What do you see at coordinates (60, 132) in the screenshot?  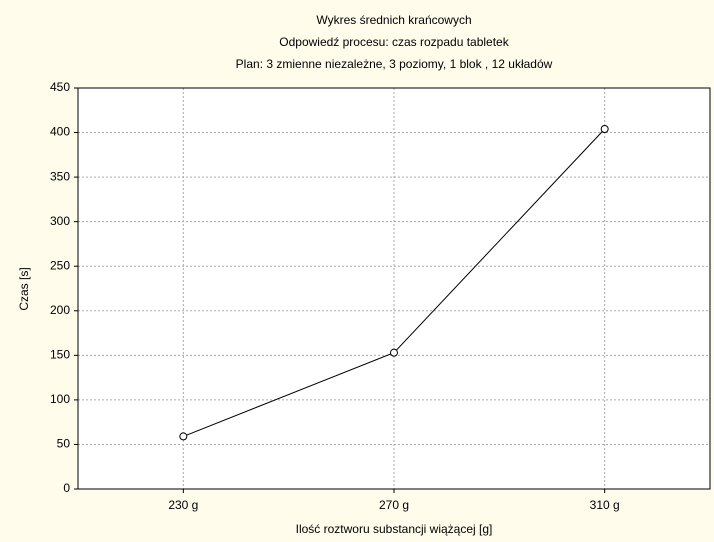 I see `y-tick-label: 400` at bounding box center [60, 132].